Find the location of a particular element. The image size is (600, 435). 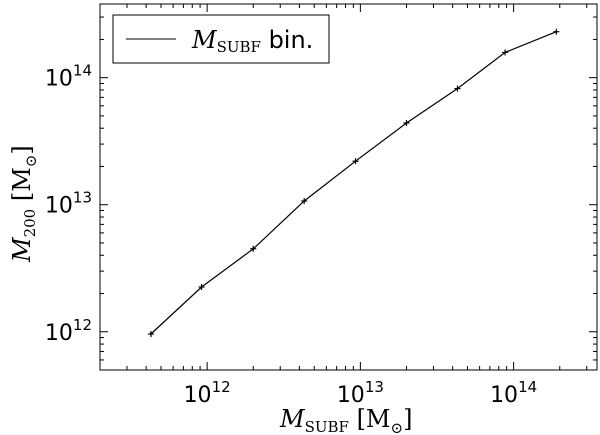

y-tick-label: 1012 is located at coordinates (68, 331).